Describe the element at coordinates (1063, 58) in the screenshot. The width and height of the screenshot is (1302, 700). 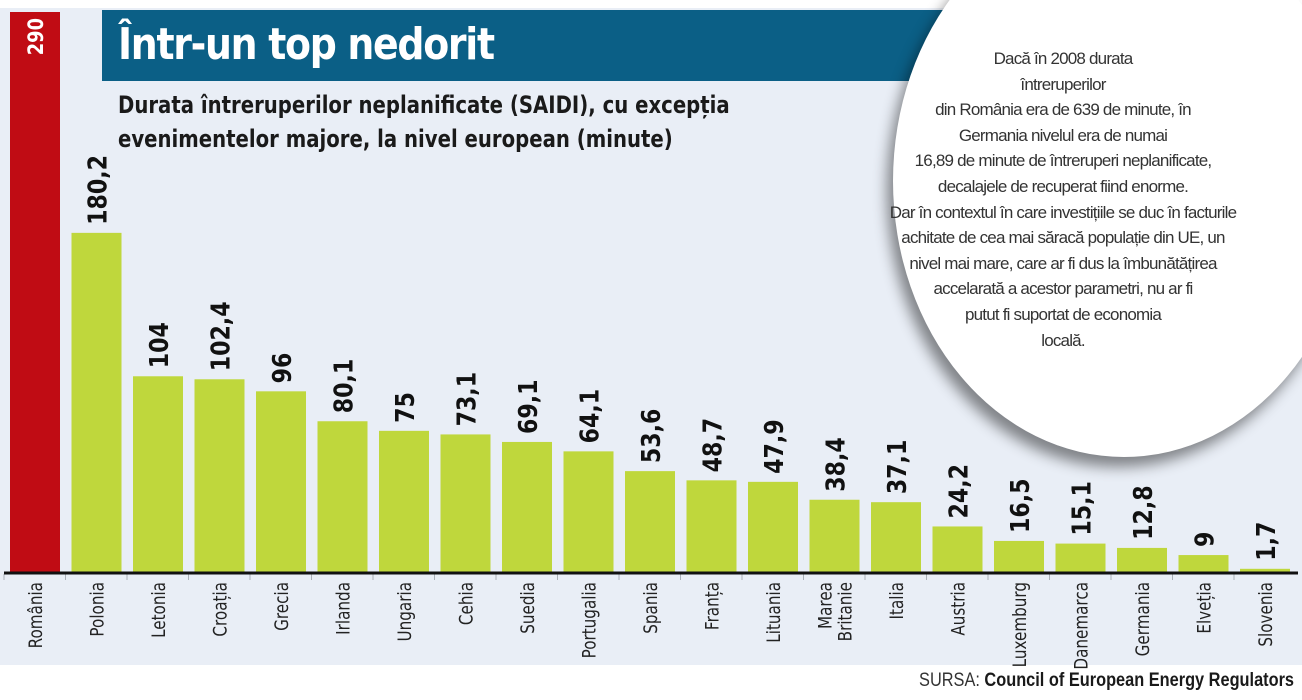
I see `note-line: Dacă în 2008 durata` at that location.